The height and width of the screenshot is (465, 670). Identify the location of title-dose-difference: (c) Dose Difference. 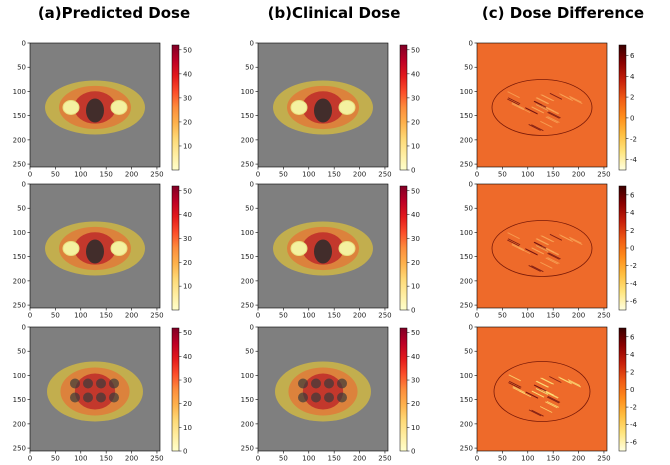
(563, 13).